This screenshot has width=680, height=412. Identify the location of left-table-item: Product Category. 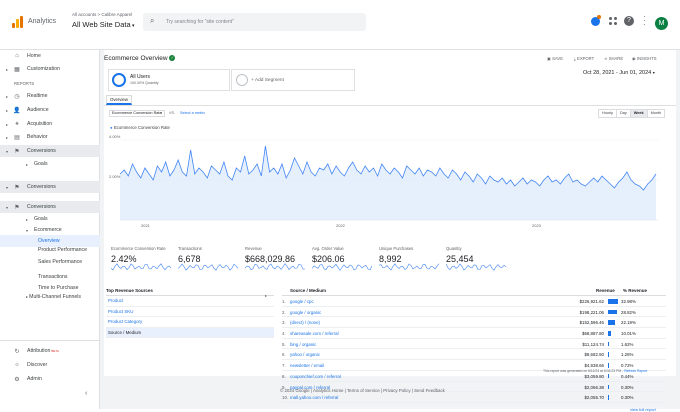
(190, 322).